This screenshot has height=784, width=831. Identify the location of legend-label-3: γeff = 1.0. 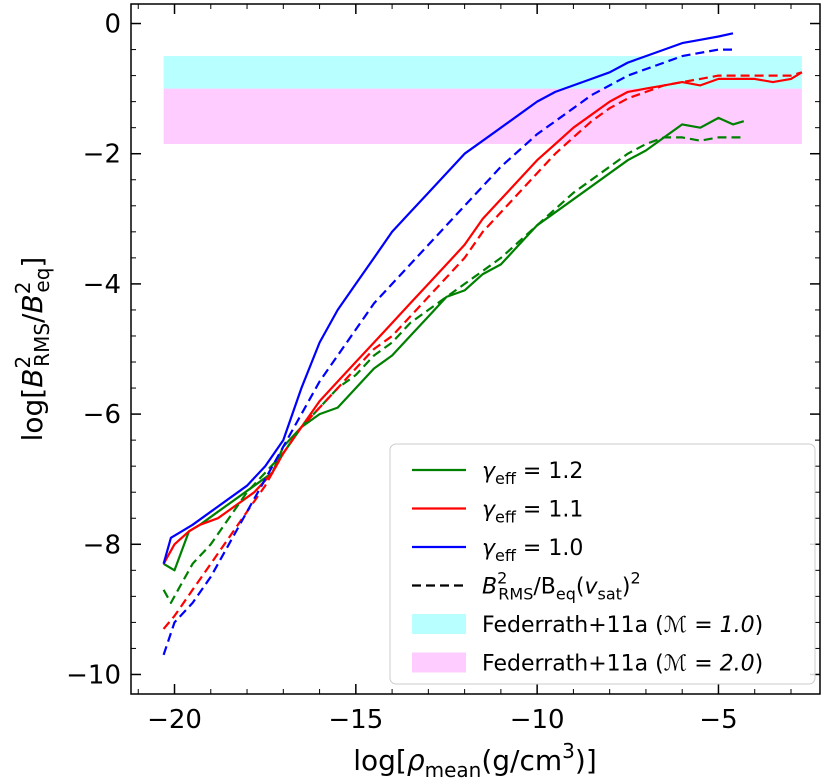
(532, 550).